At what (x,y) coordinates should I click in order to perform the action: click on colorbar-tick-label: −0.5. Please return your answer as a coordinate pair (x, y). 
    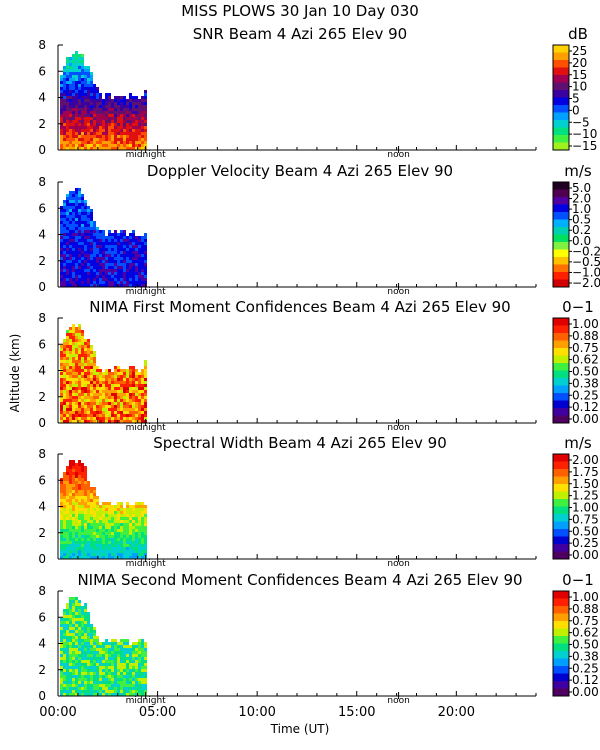
    Looking at the image, I should click on (586, 262).